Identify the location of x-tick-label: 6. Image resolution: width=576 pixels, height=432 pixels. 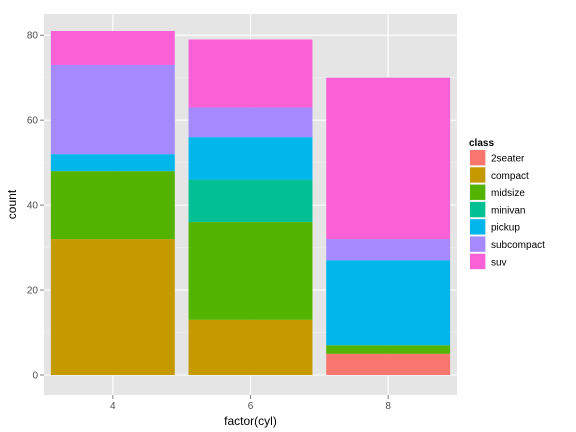
(251, 406).